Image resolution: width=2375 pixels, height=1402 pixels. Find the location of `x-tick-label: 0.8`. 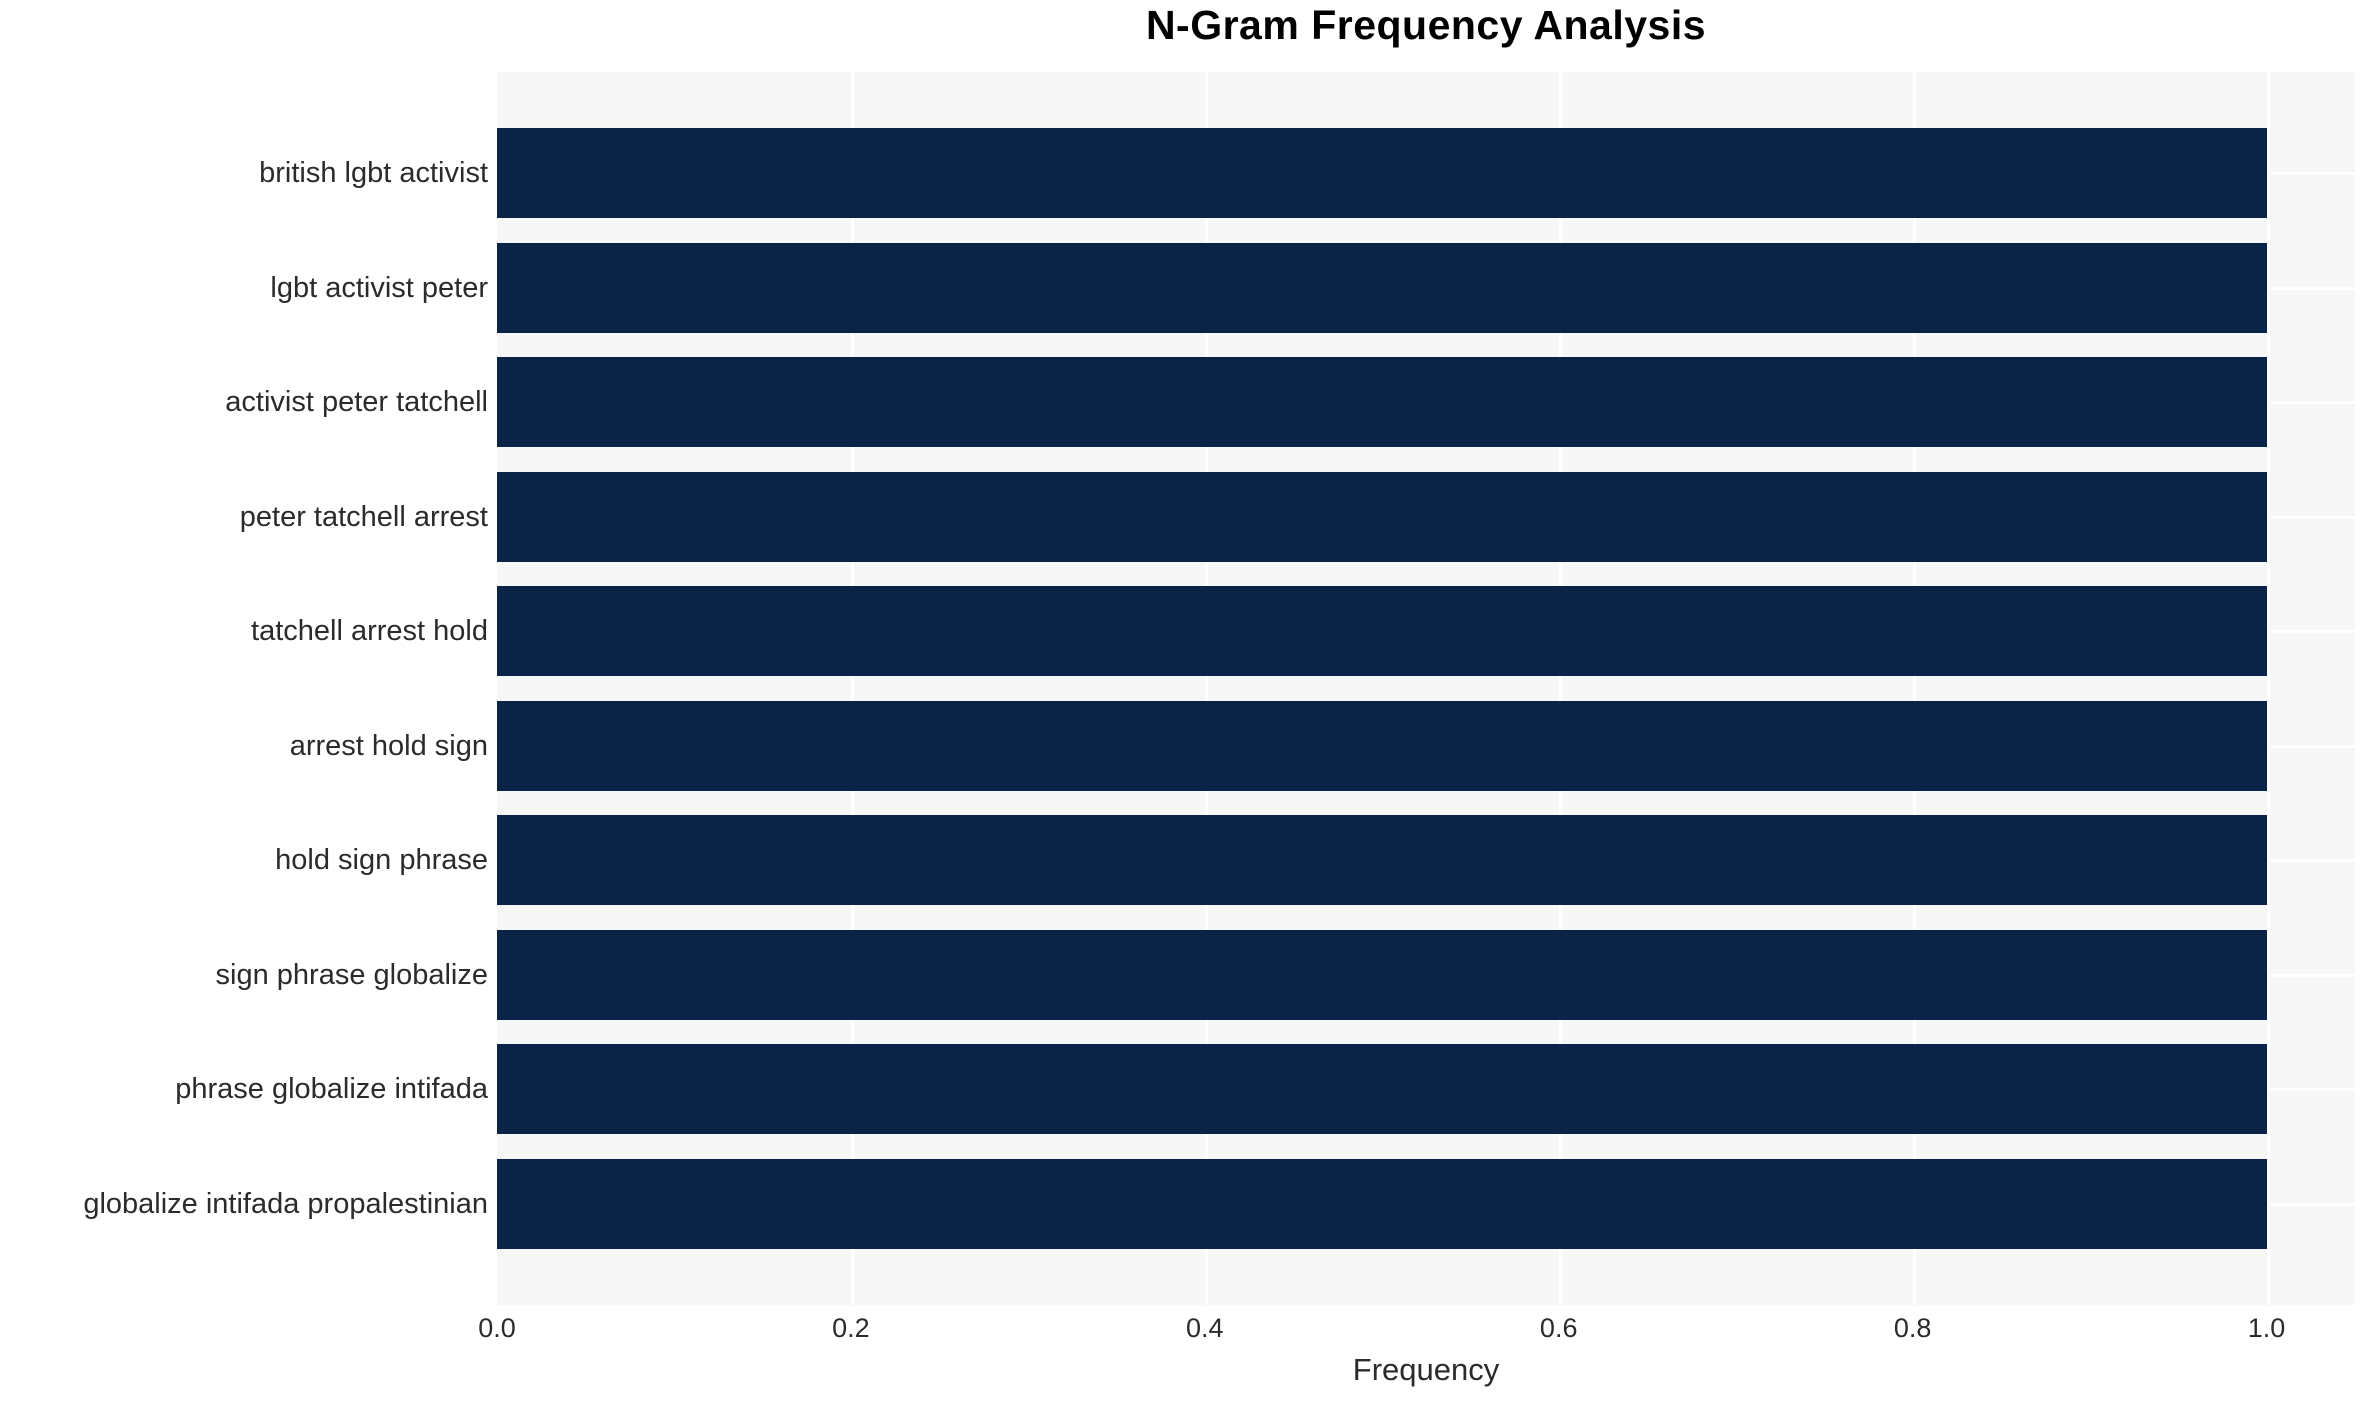

x-tick-label: 0.8 is located at coordinates (1912, 1328).